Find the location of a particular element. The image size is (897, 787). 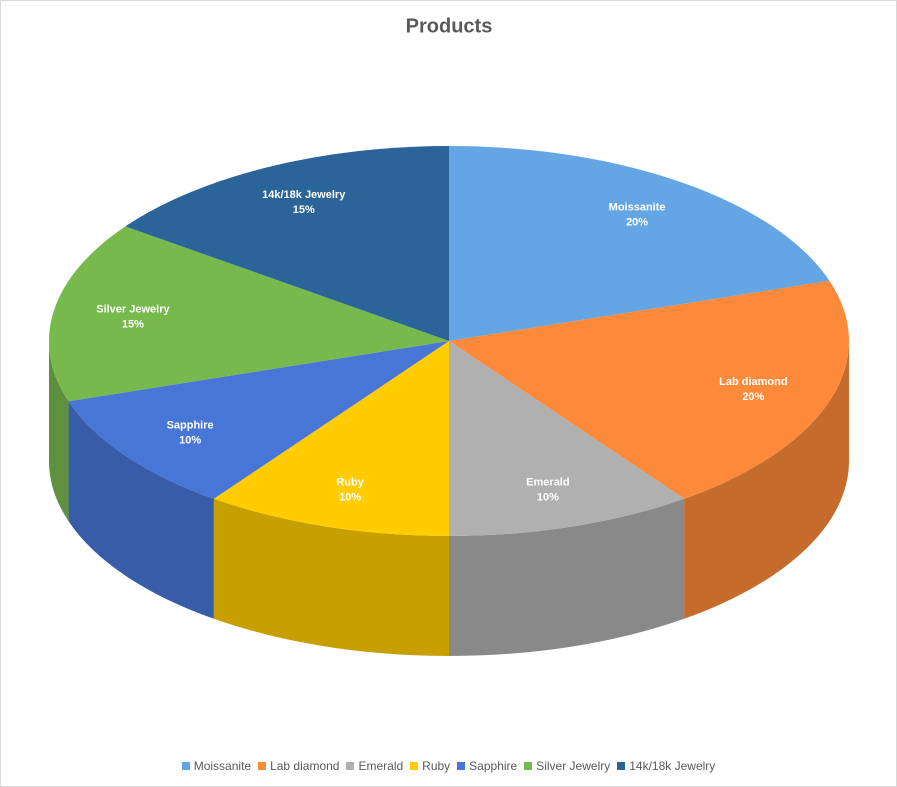

data-label-name: Lab diamond is located at coordinates (753, 382).